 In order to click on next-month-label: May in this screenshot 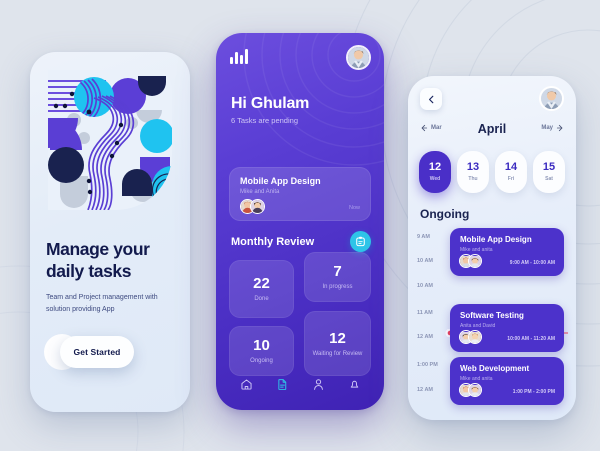, I will do `click(547, 128)`.